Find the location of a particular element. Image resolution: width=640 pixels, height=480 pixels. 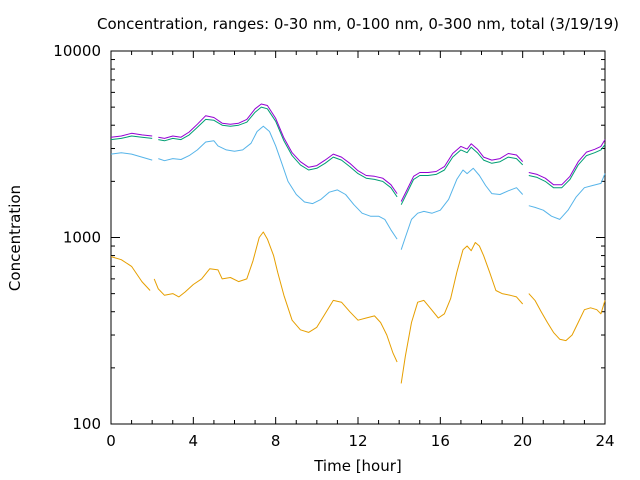

y-tick-label: 10000 is located at coordinates (77, 51).